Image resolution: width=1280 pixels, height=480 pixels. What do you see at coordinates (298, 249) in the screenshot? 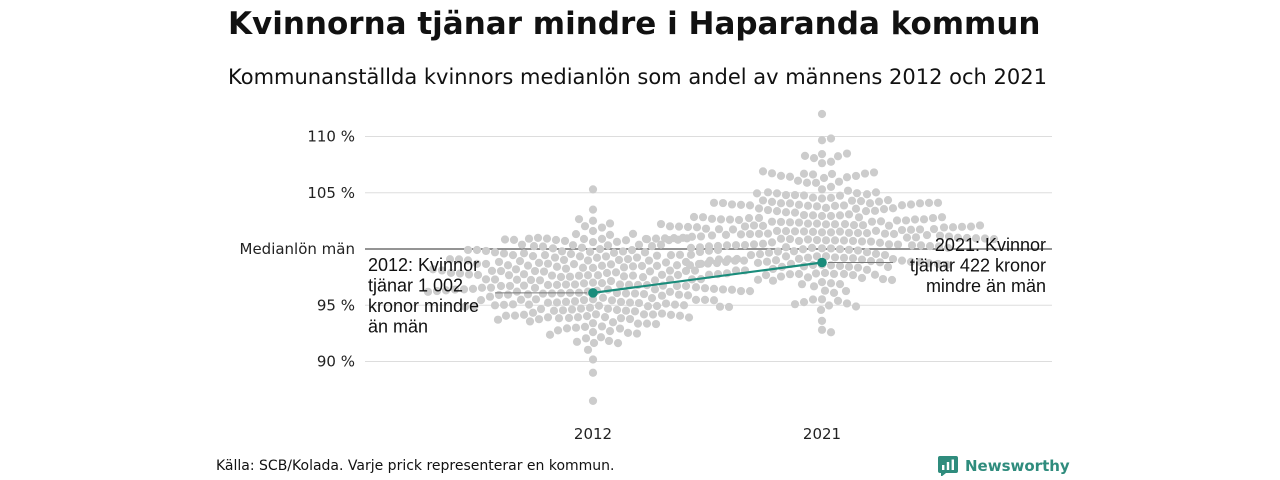
I see `y-axis: 110 % 105 % Medianlön män 95 % 90 %` at bounding box center [298, 249].